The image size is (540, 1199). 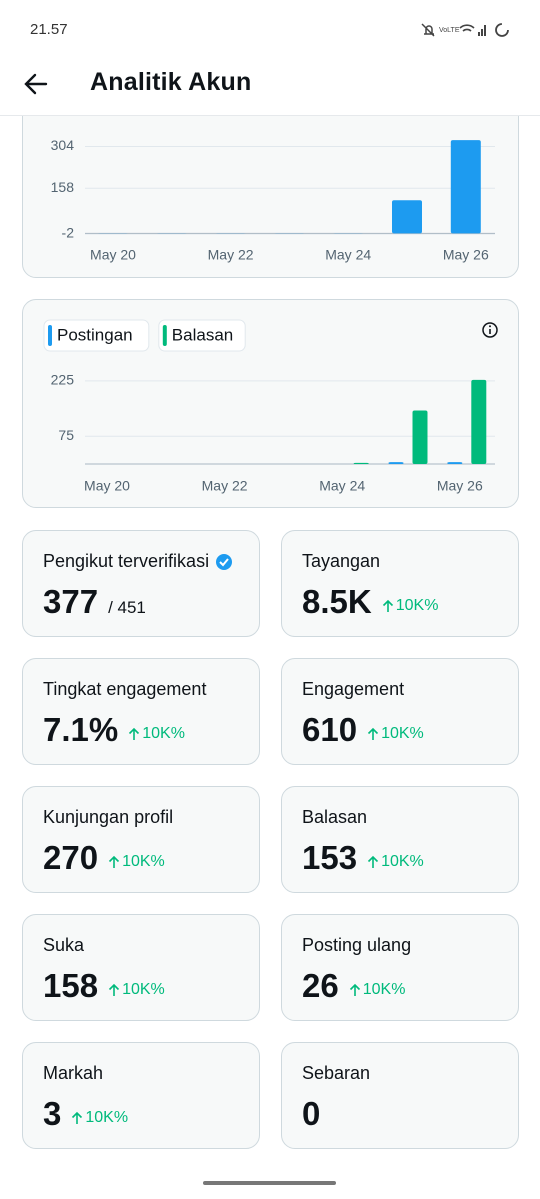 What do you see at coordinates (36, 84) in the screenshot?
I see `back-button` at bounding box center [36, 84].